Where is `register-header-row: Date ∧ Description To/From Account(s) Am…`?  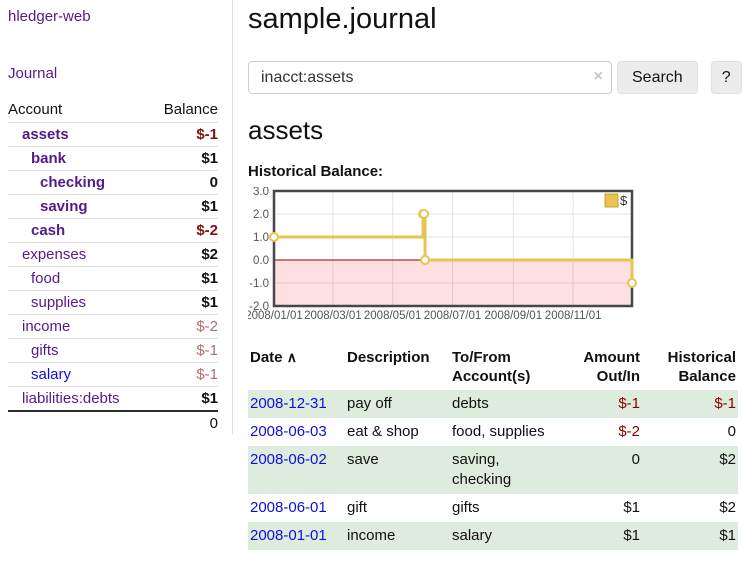
register-header-row: Date ∧ Description To/From Account(s) Am… is located at coordinates (493, 368).